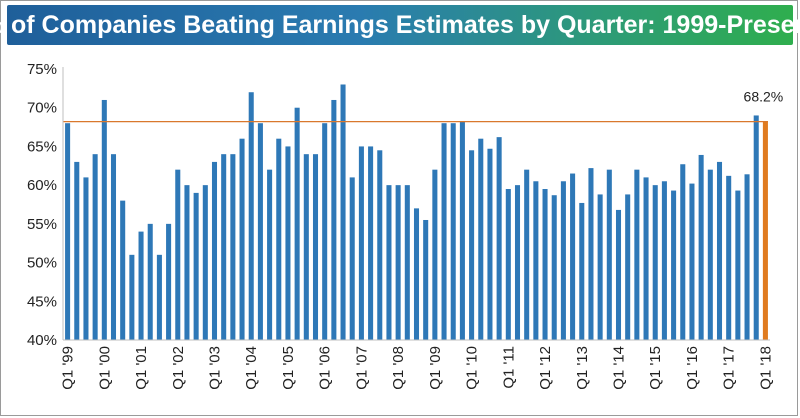 This screenshot has width=800, height=418. What do you see at coordinates (42, 108) in the screenshot?
I see `y-tick-label: 70%` at bounding box center [42, 108].